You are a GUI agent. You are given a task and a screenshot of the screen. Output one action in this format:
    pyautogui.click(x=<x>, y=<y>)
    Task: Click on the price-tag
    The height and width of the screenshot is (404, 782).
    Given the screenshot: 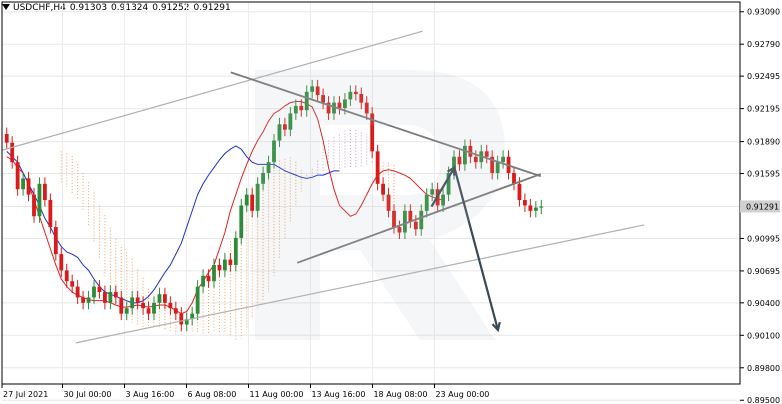 What is the action you would take?
    pyautogui.click(x=760, y=206)
    